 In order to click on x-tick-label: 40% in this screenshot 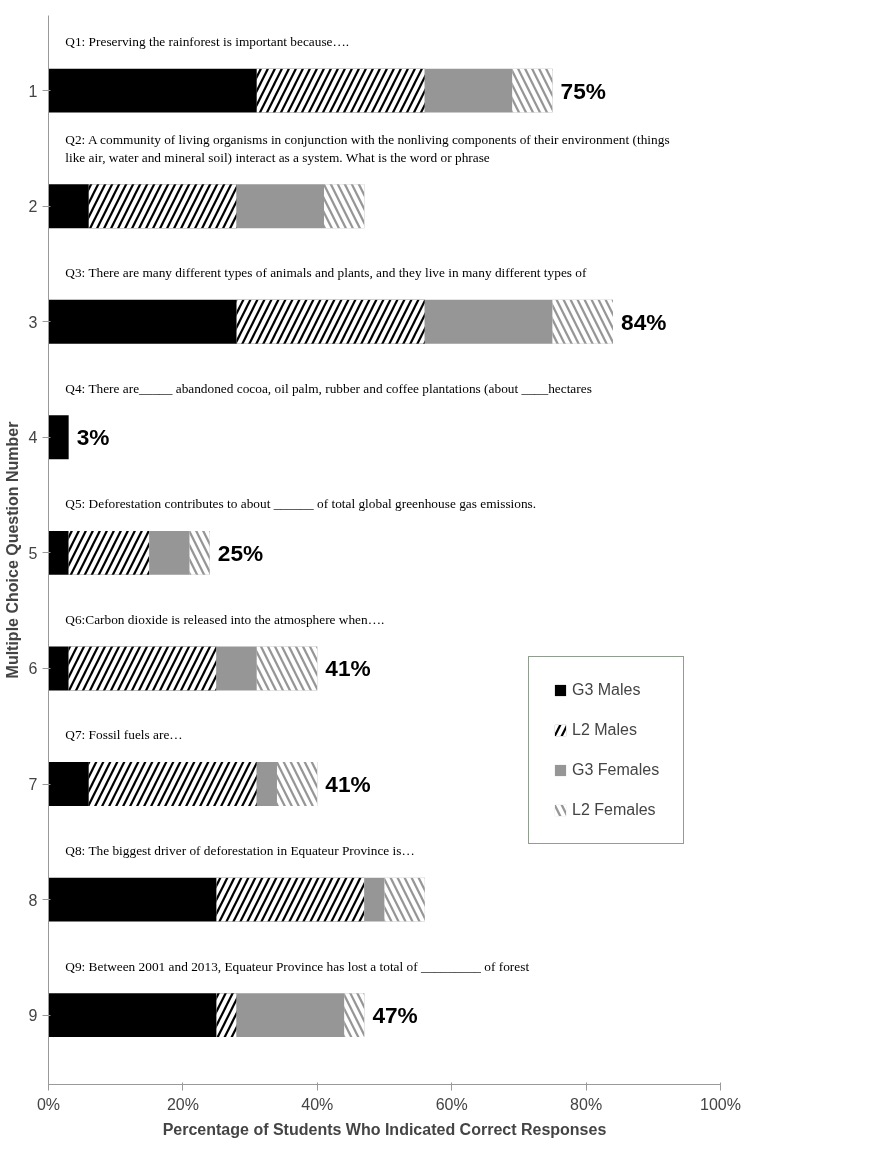, I will do `click(317, 1104)`.